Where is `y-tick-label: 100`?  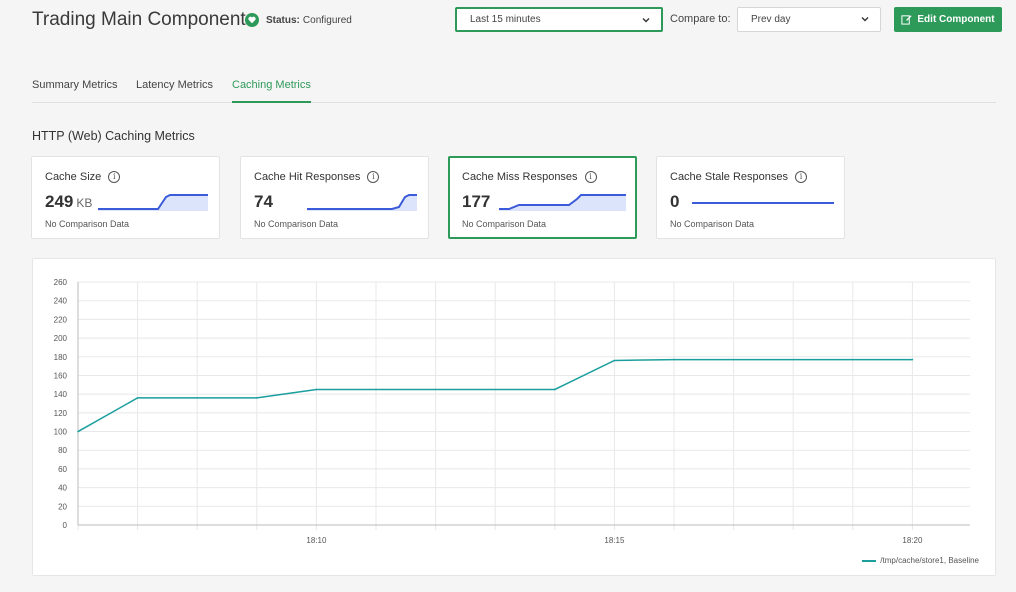 y-tick-label: 100 is located at coordinates (61, 432).